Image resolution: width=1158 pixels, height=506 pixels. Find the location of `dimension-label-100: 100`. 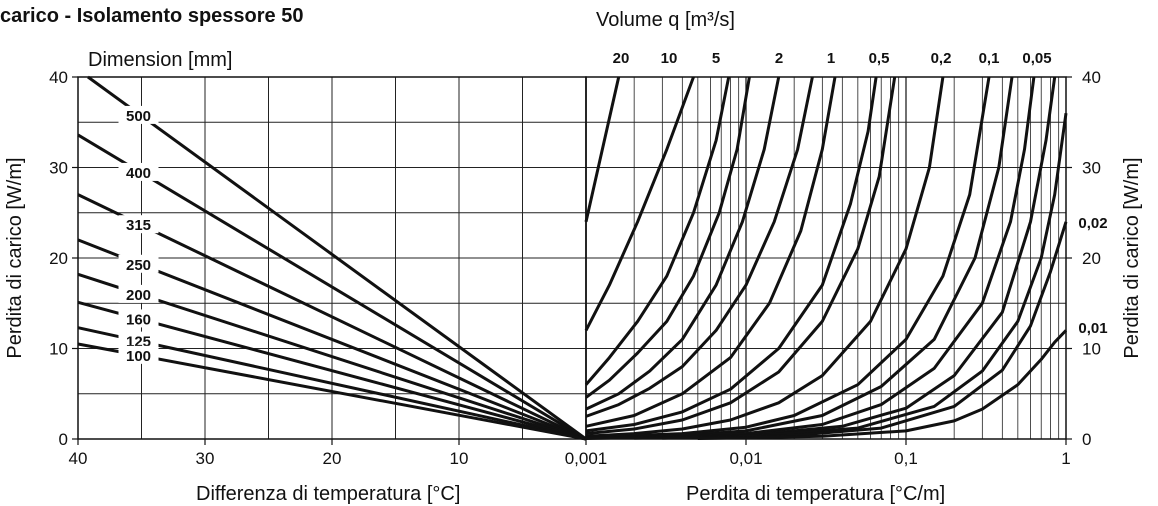

dimension-label-100: 100 is located at coordinates (138, 356).